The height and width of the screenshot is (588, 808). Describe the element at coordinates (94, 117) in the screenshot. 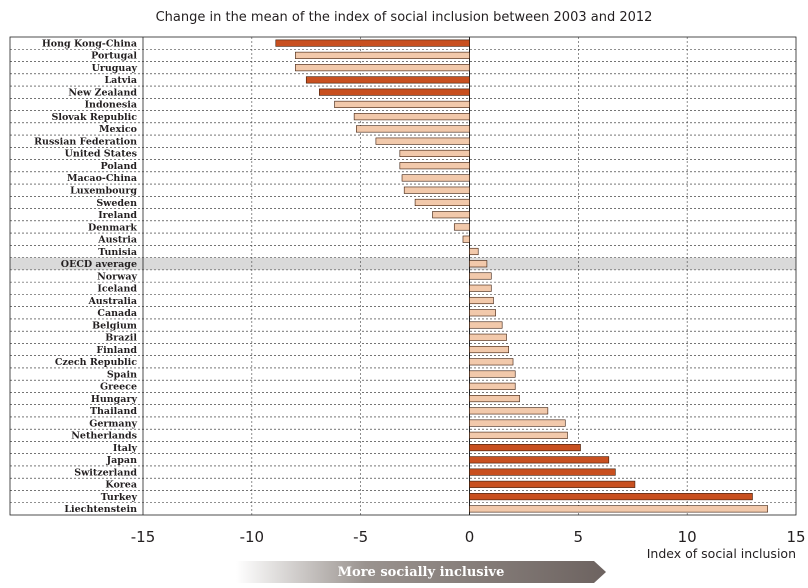

I see `category-label: Slovak Republic` at that location.